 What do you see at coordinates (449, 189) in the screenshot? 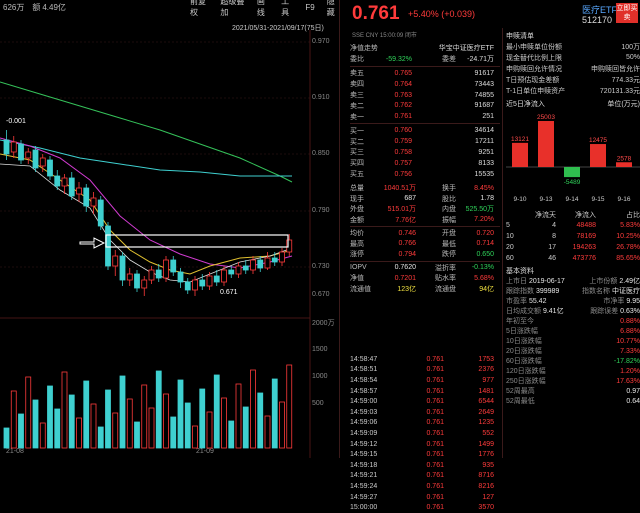
I see `stat-label: 换手` at bounding box center [449, 189].